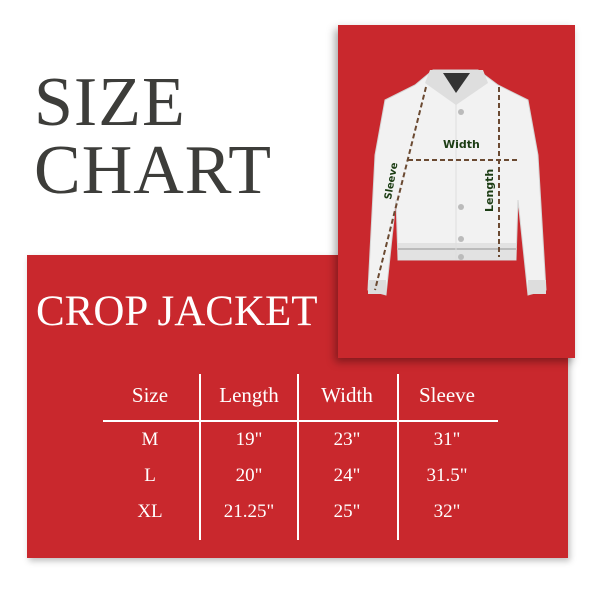 The image size is (600, 600). I want to click on table-cell: 19", so click(249, 439).